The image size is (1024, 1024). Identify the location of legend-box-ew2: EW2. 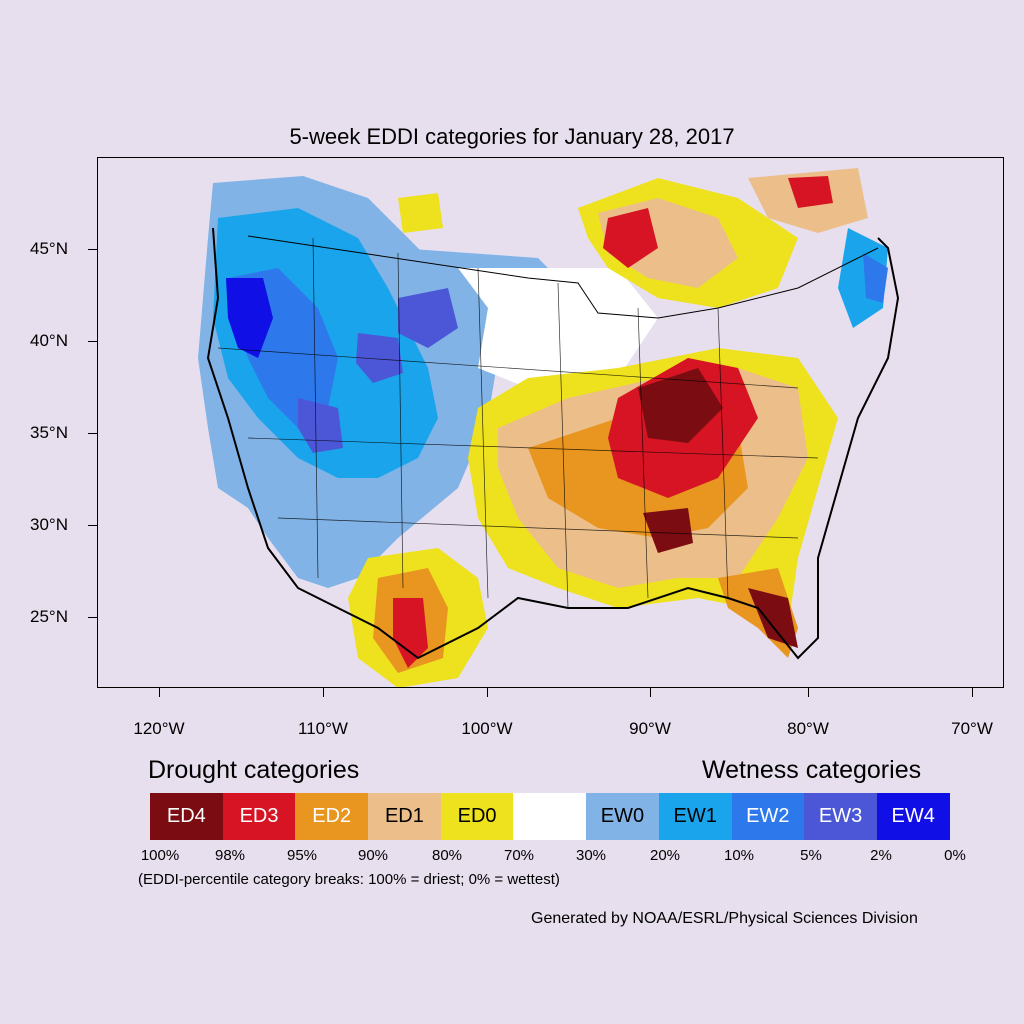
(768, 816).